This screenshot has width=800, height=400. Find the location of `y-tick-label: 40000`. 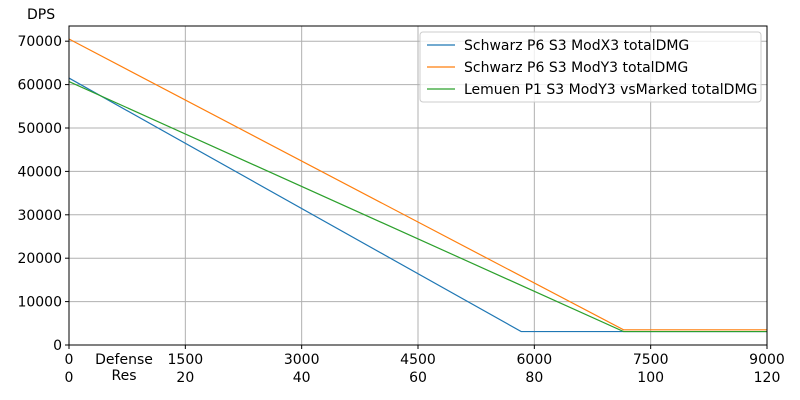

y-tick-label: 40000 is located at coordinates (39, 172).